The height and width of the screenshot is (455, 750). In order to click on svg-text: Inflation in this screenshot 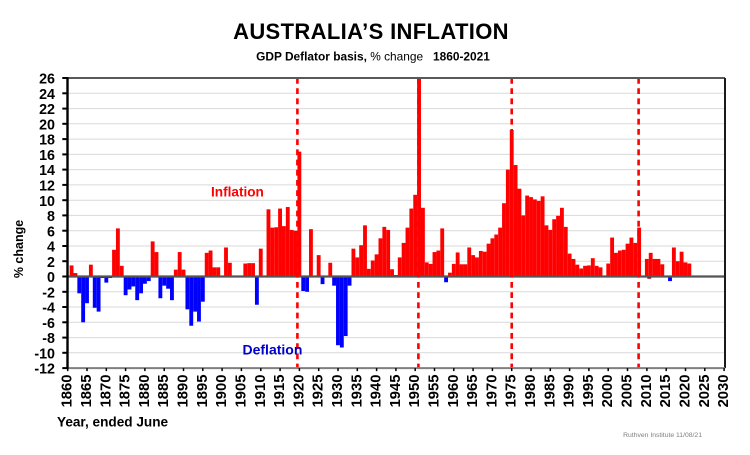, I will do `click(237, 192)`.